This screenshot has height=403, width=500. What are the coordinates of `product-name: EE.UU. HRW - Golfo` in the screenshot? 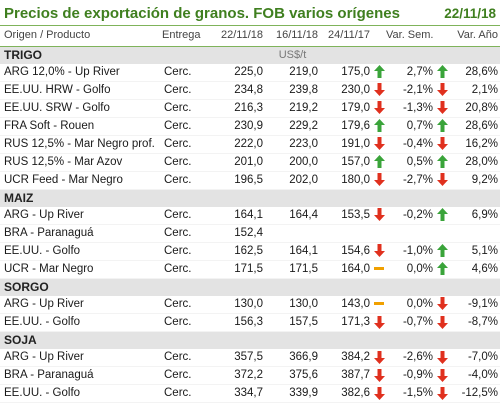 It's located at (79, 90).